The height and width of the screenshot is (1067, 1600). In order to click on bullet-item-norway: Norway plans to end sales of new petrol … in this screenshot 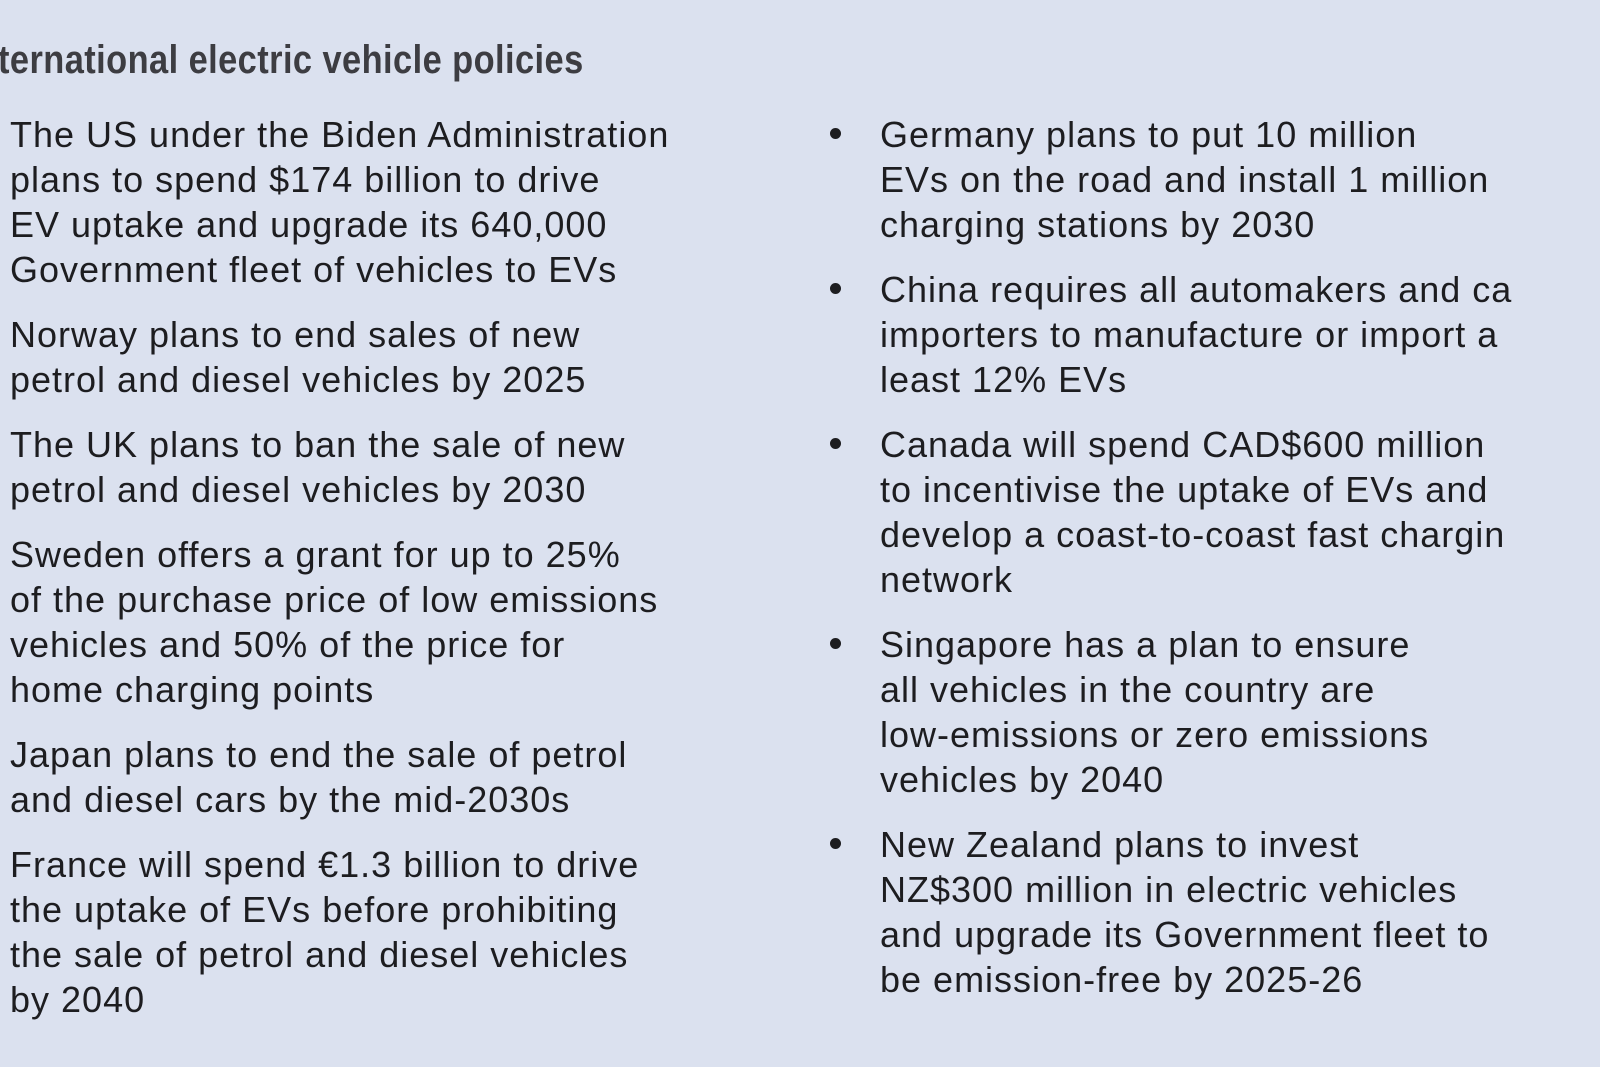, I will do `click(339, 357)`.